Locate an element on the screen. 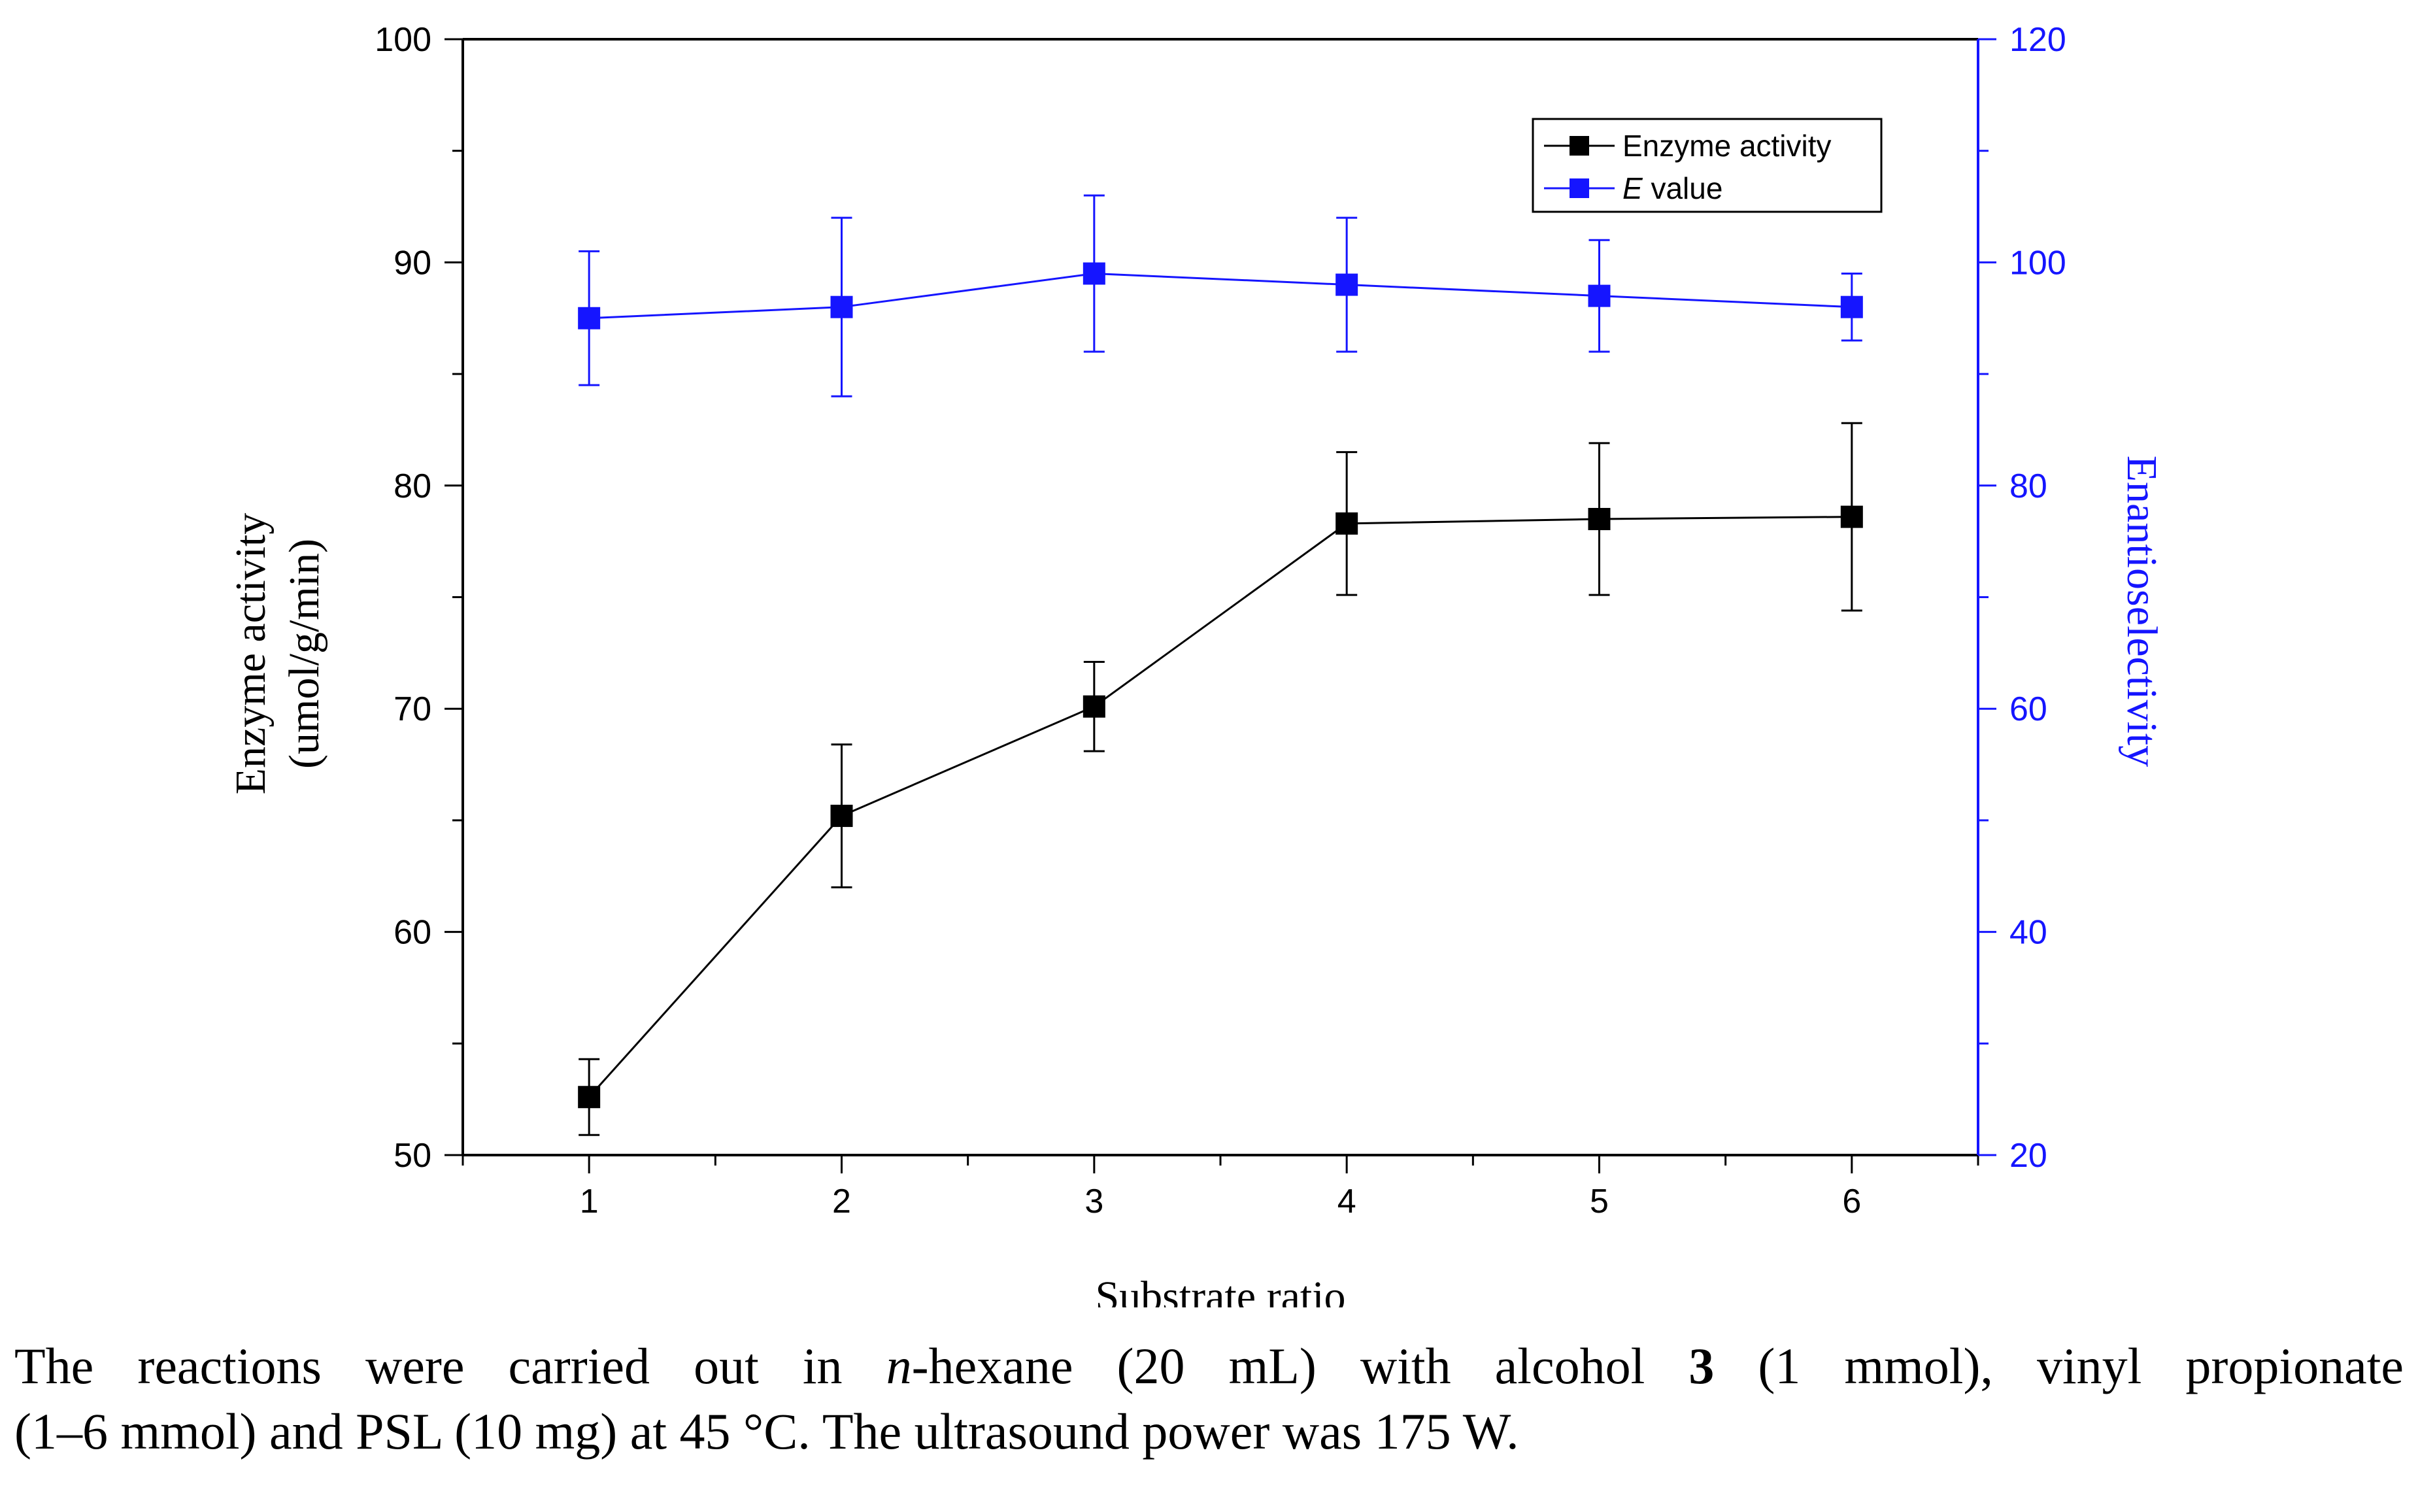  x-tick-label: 1 is located at coordinates (589, 1201).